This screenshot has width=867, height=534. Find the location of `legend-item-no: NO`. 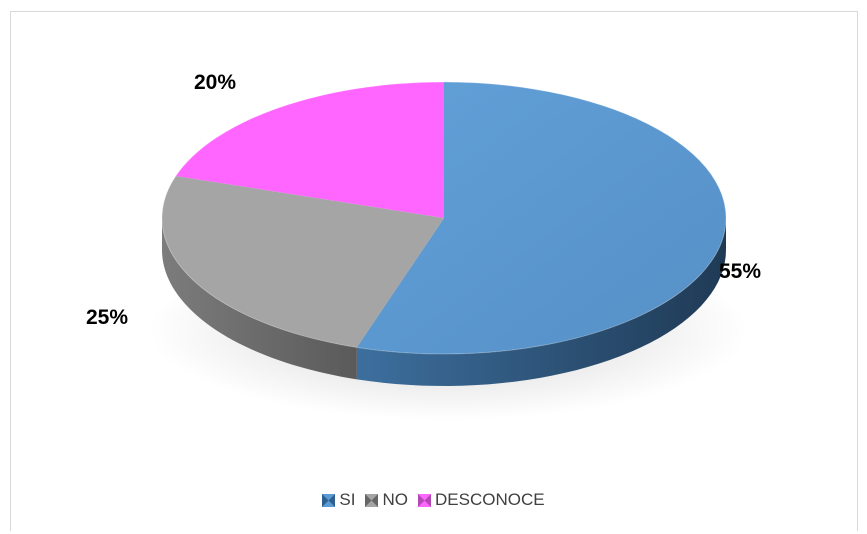

legend-item-no: NO is located at coordinates (386, 500).